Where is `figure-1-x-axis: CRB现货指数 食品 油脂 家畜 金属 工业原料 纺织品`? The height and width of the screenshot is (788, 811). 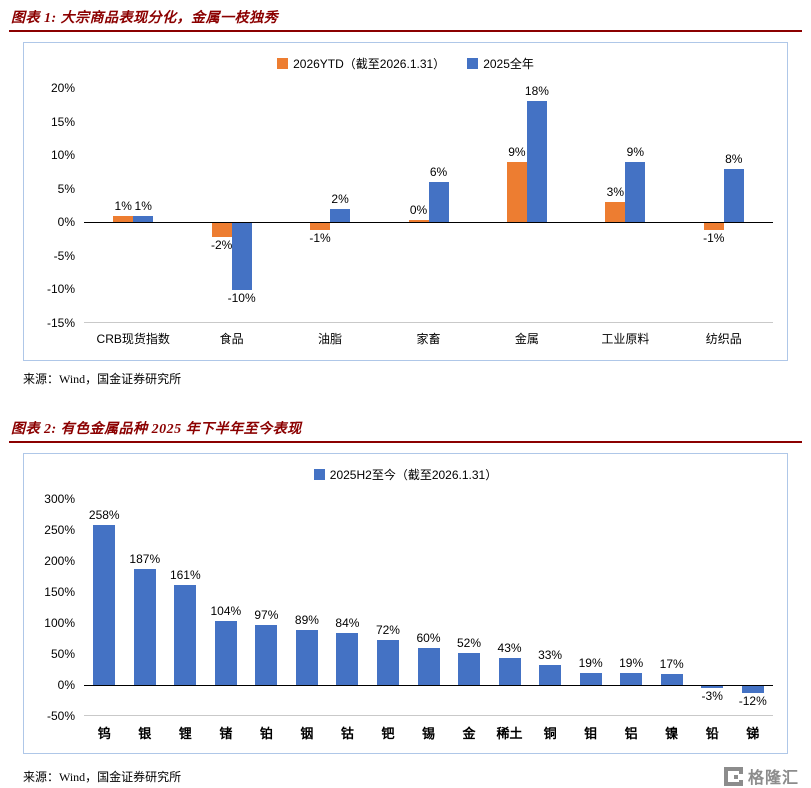 figure-1-x-axis: CRB现货指数 食品 油脂 家畜 金属 工业原料 纺织品 is located at coordinates (428, 342).